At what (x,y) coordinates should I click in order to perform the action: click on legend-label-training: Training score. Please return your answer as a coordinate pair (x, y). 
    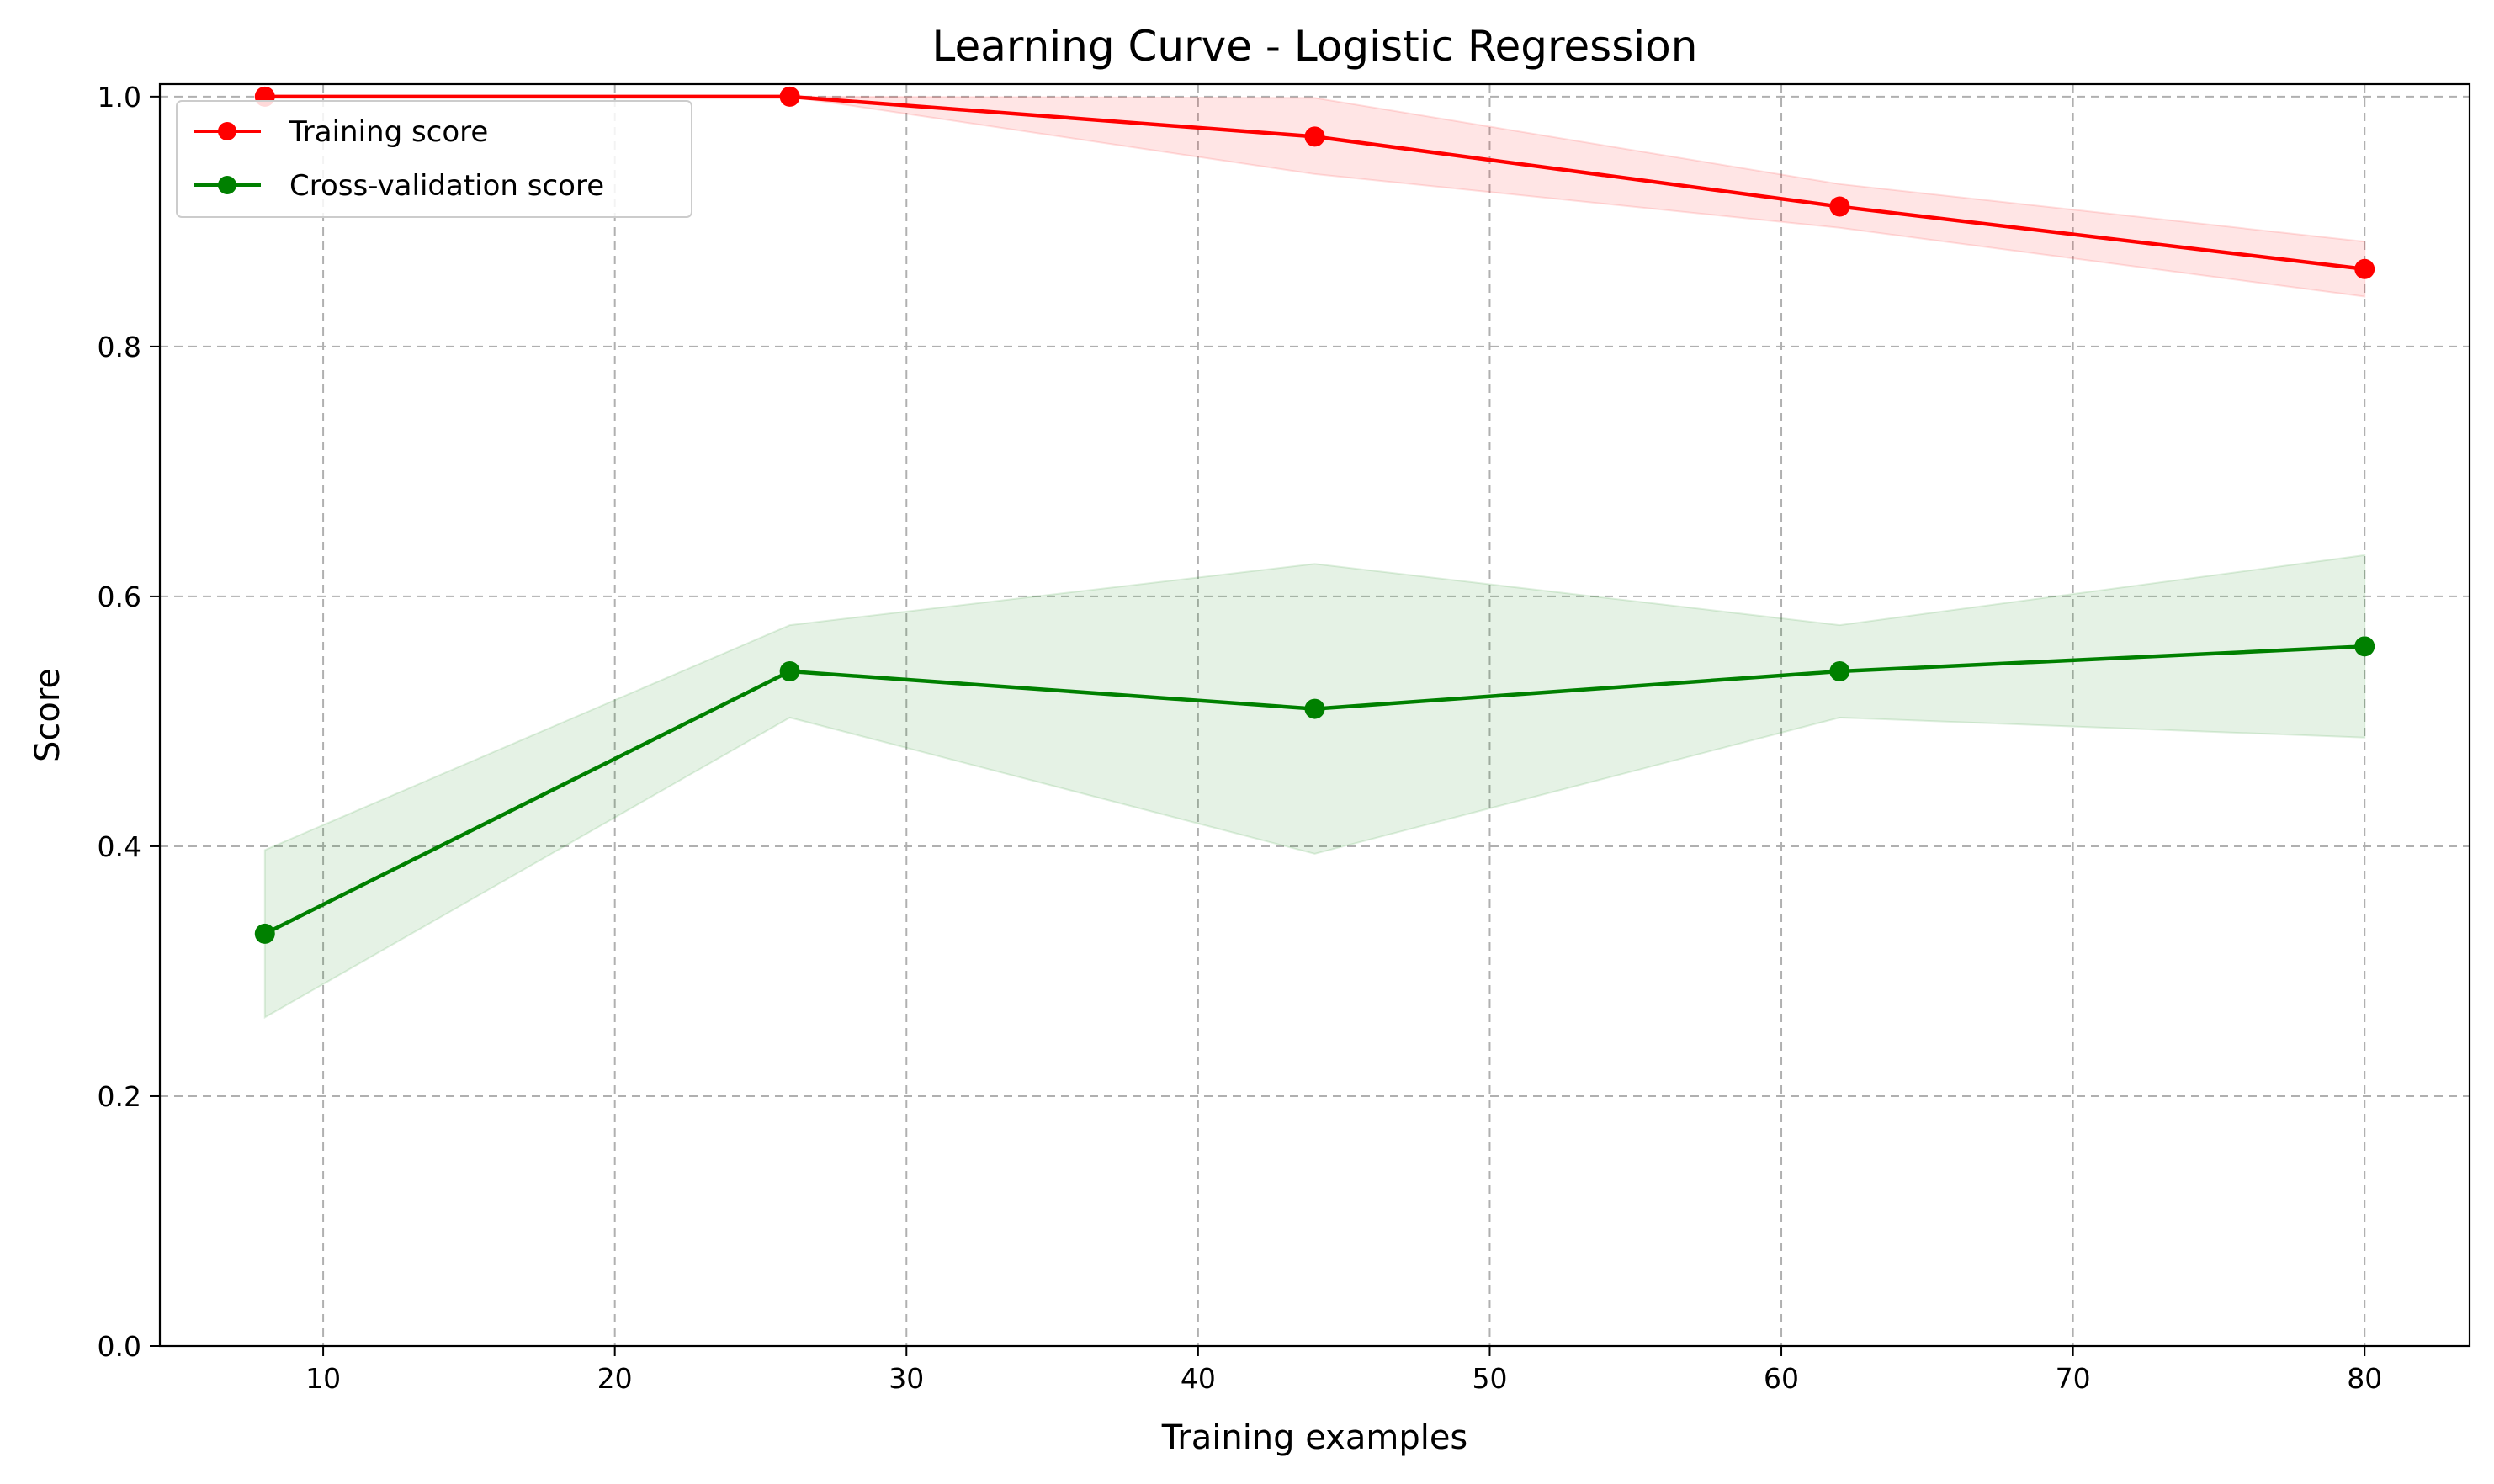
    Looking at the image, I should click on (388, 132).